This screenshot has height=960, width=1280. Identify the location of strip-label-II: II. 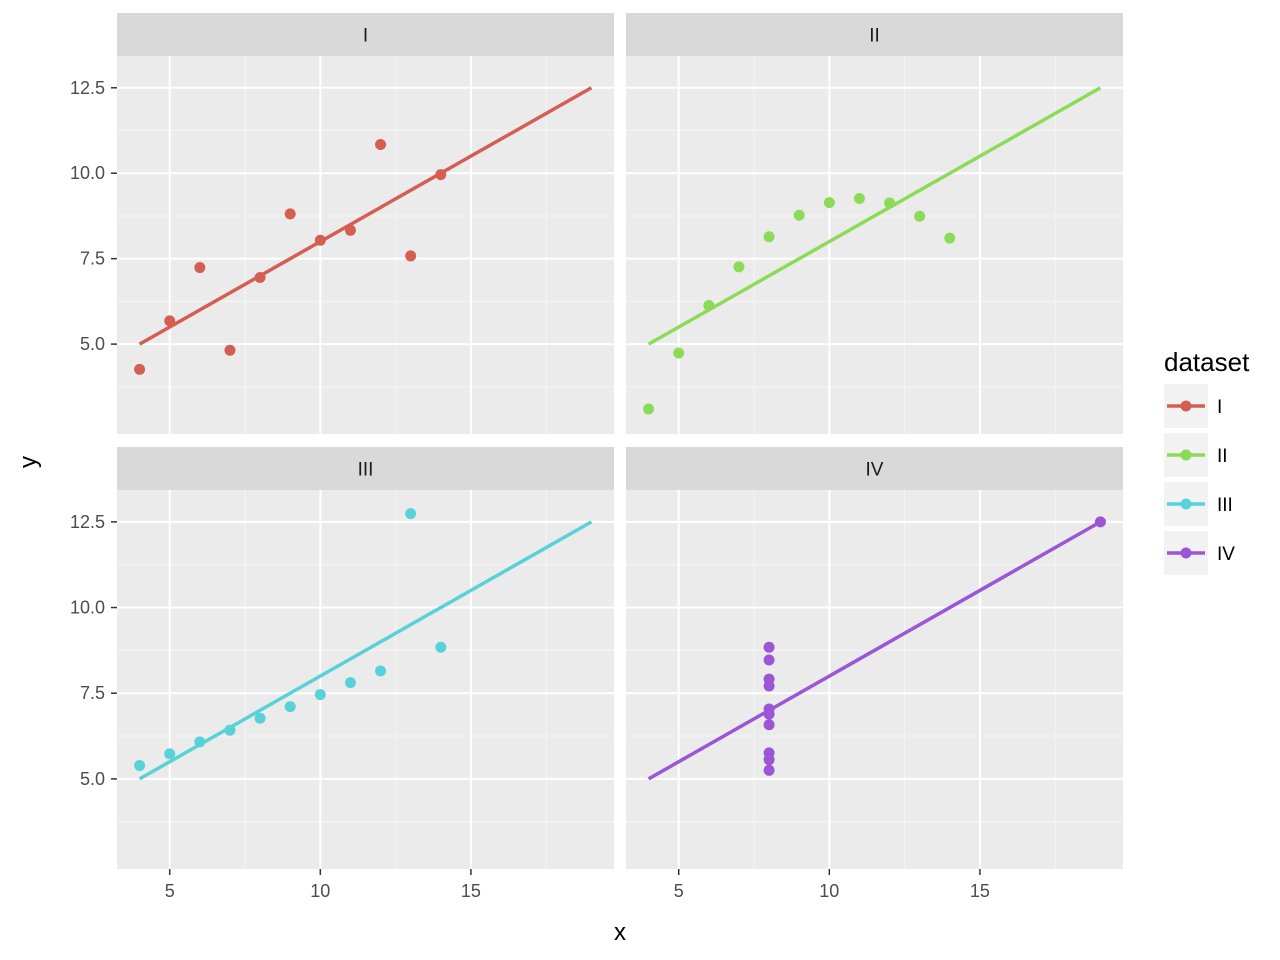
(874, 36).